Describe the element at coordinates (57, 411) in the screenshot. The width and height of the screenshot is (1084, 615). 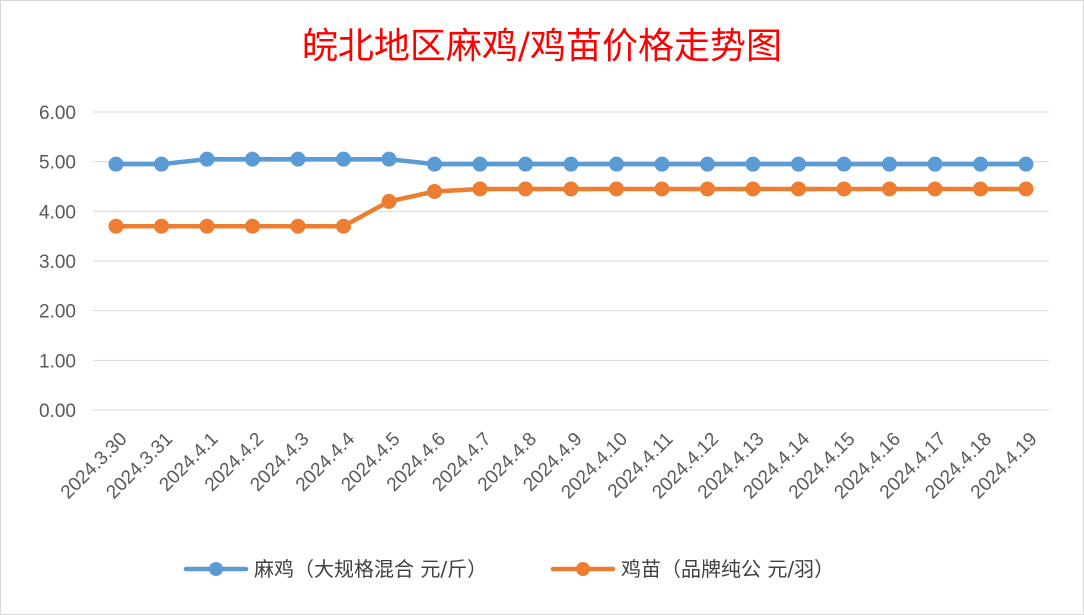
I see `y-tick-label: 0.00` at that location.